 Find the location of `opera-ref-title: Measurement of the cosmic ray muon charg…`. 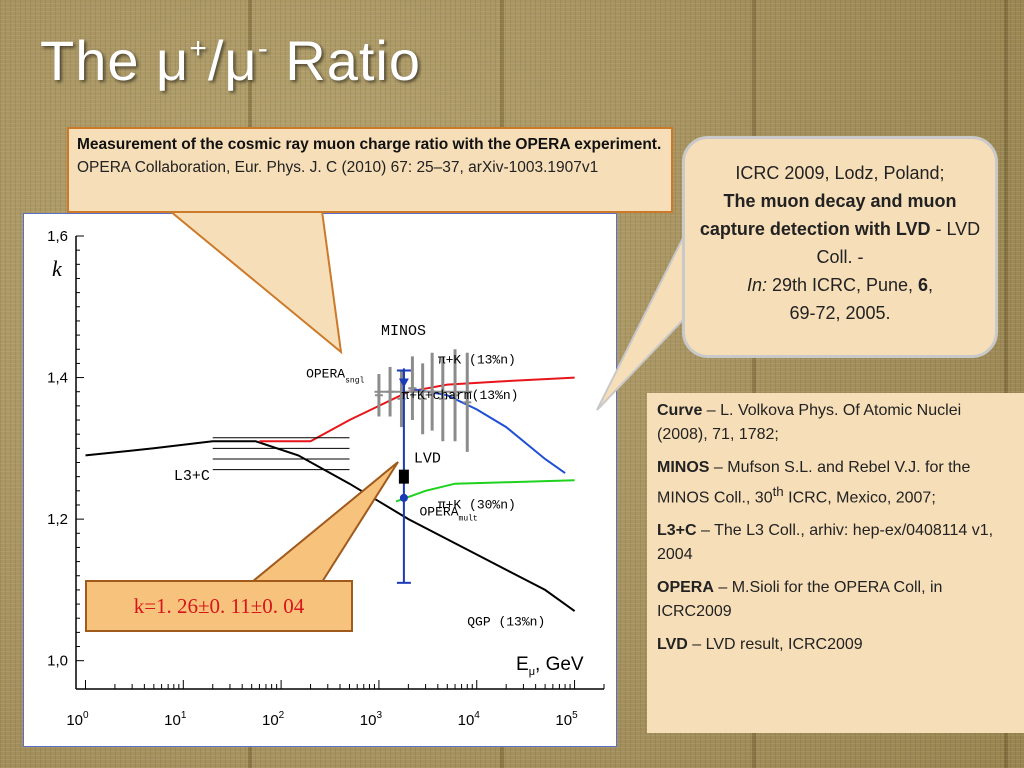

opera-ref-title: Measurement of the cosmic ray muon charg… is located at coordinates (369, 144).